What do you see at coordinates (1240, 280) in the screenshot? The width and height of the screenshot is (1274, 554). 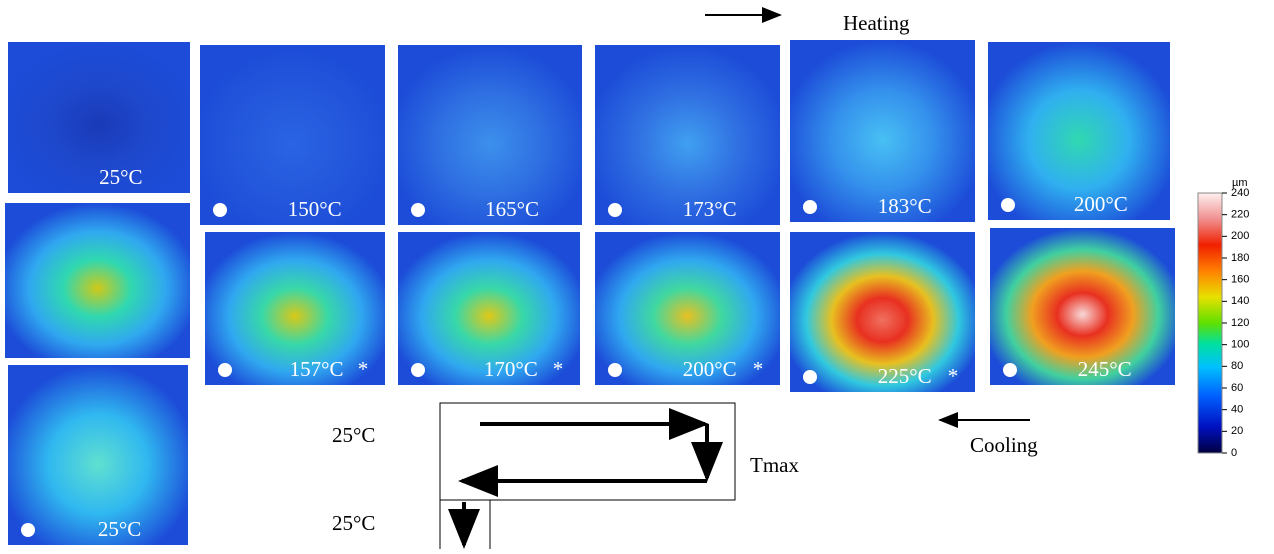 I see `colorbar-tick-label: 160` at bounding box center [1240, 280].